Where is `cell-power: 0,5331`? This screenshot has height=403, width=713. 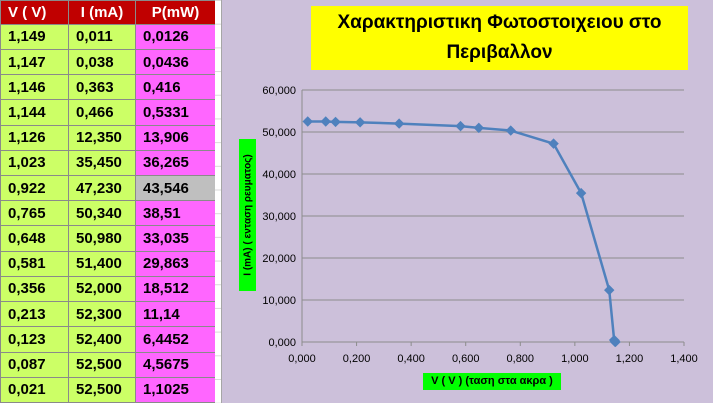
cell-power: 0,5331 is located at coordinates (175, 112).